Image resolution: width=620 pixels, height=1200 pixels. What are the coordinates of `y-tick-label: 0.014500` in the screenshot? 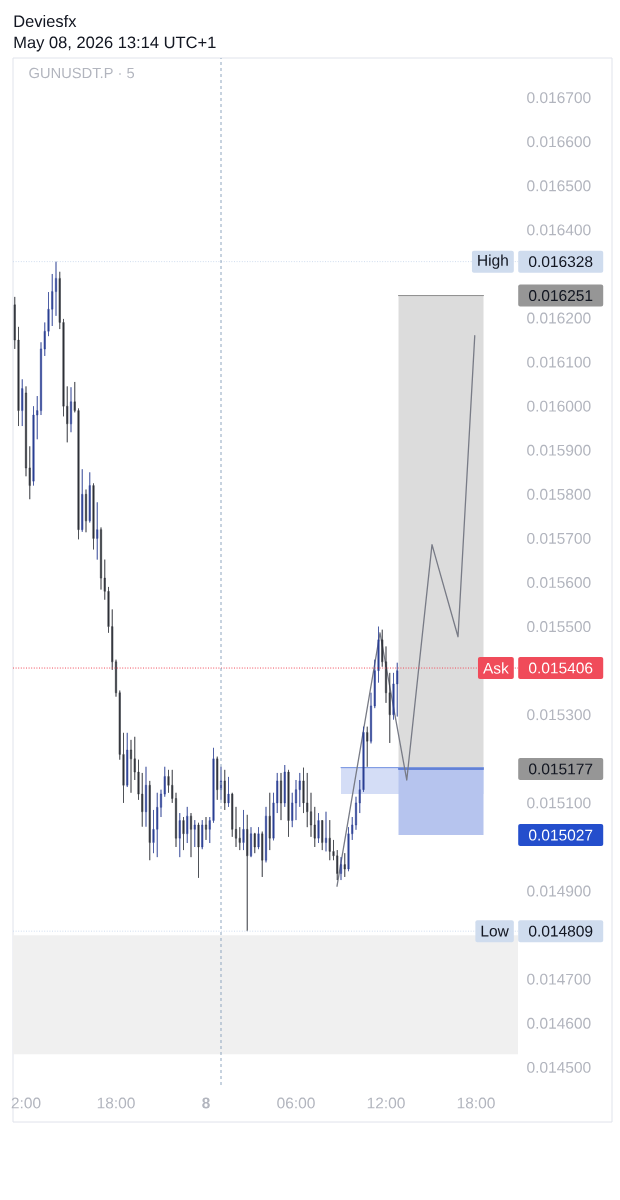 It's located at (559, 1067).